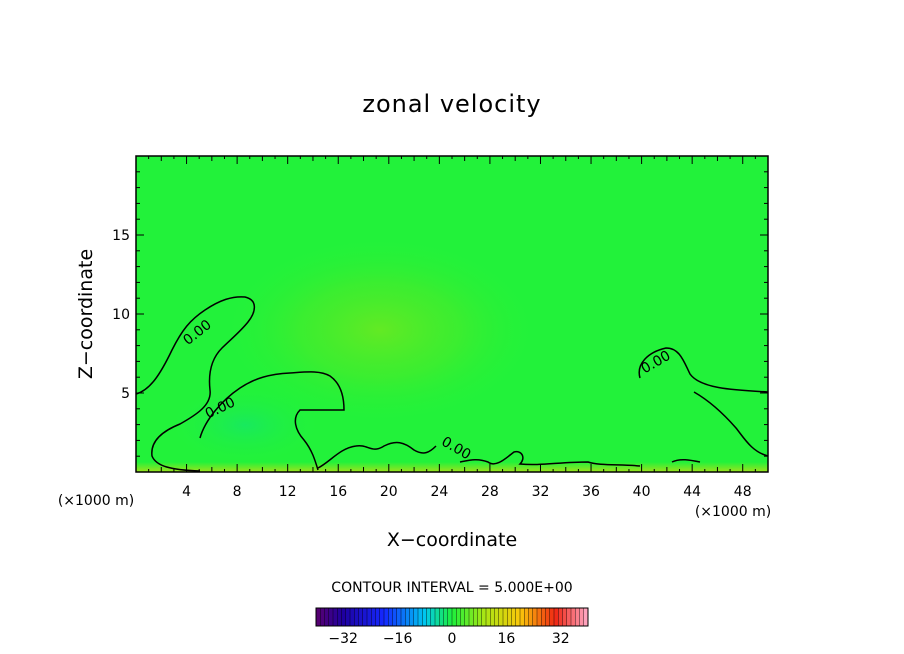  Describe the element at coordinates (96, 501) in the screenshot. I see `x-unit-left: (×1000 m)` at that location.